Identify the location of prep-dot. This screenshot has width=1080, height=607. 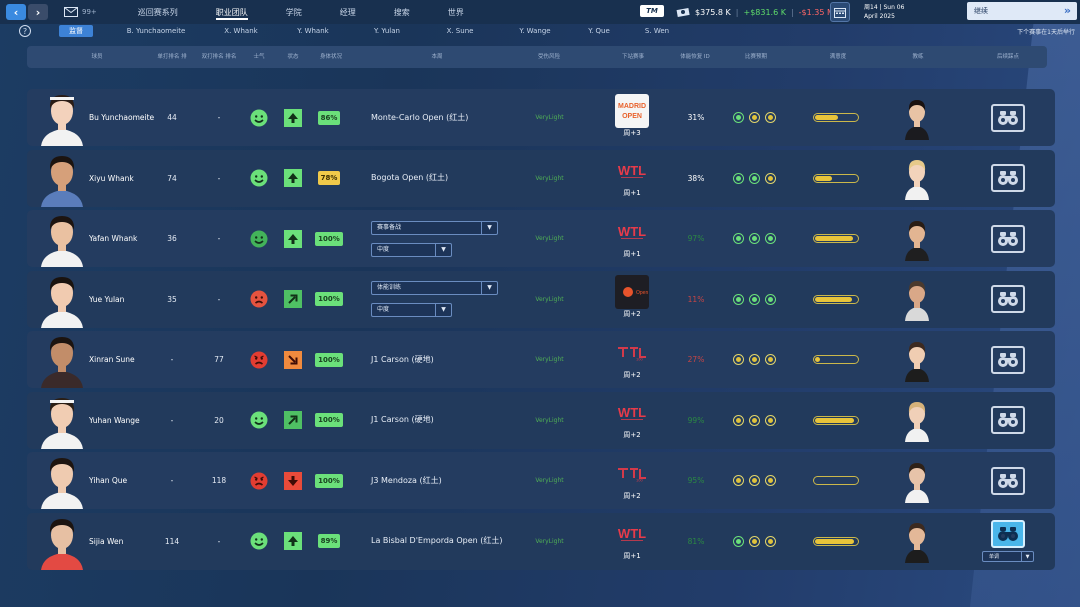
(770, 178).